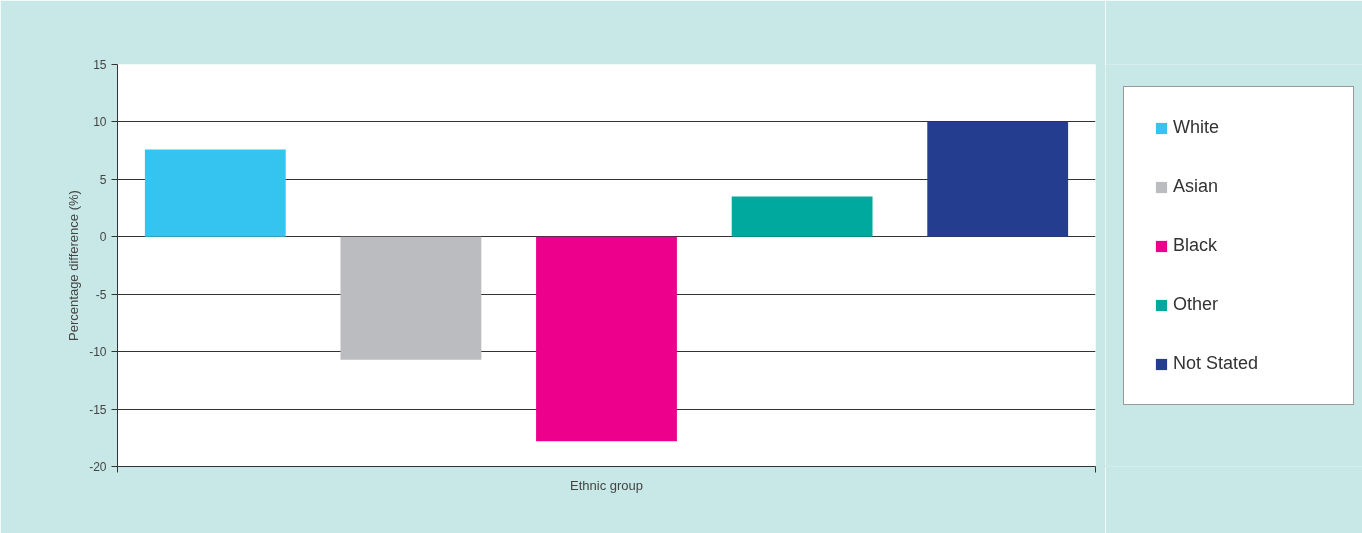  I want to click on legend-label: Asian, so click(1196, 186).